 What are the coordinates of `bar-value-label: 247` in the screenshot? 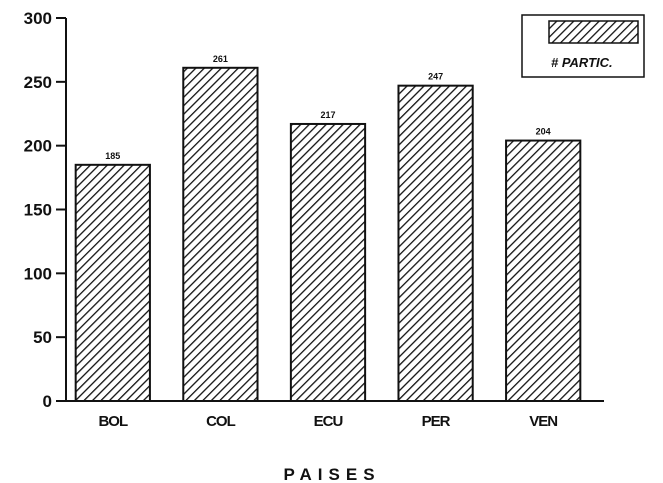 It's located at (435, 77).